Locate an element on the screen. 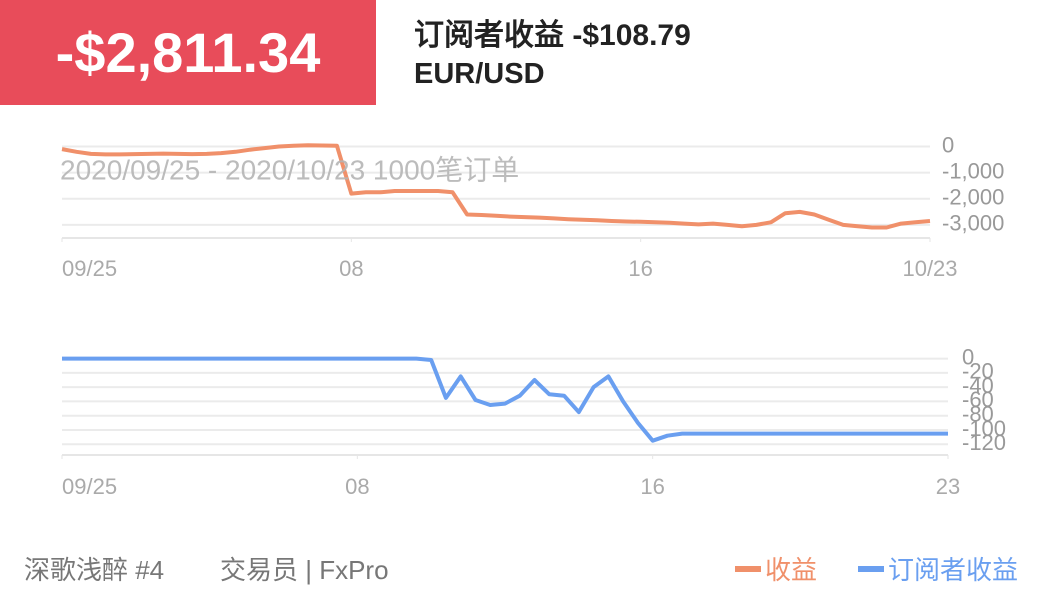 The image size is (1055, 599). legend-item: 收益 is located at coordinates (776, 568).